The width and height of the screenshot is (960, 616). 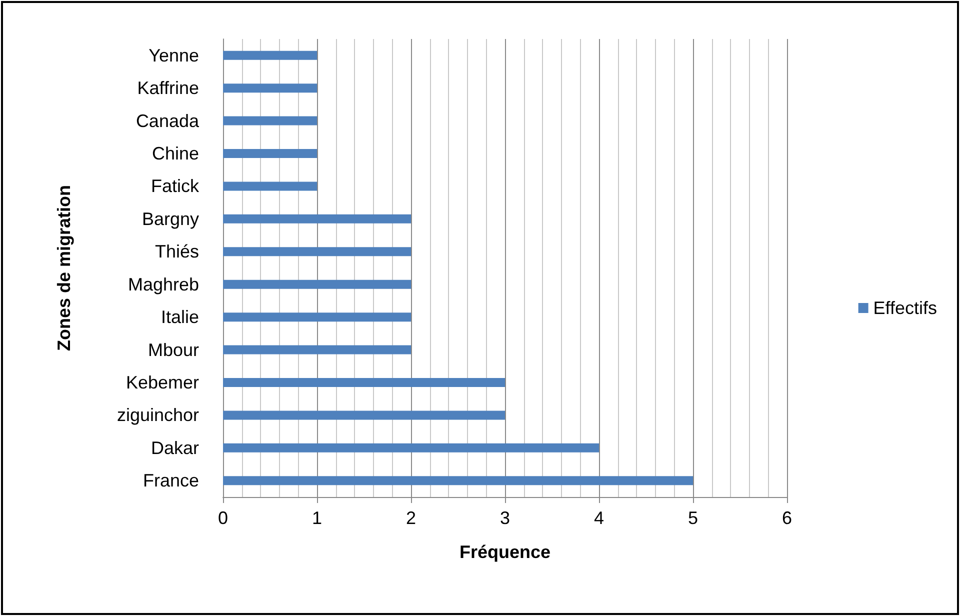 What do you see at coordinates (168, 88) in the screenshot?
I see `y-tick-label: Kaffrine` at bounding box center [168, 88].